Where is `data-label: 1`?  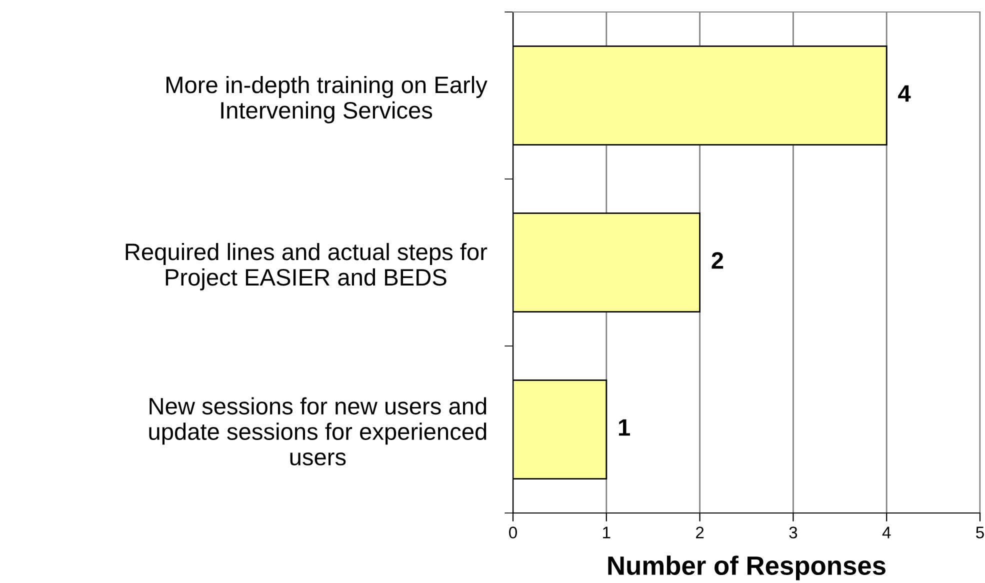
data-label: 1 is located at coordinates (624, 427).